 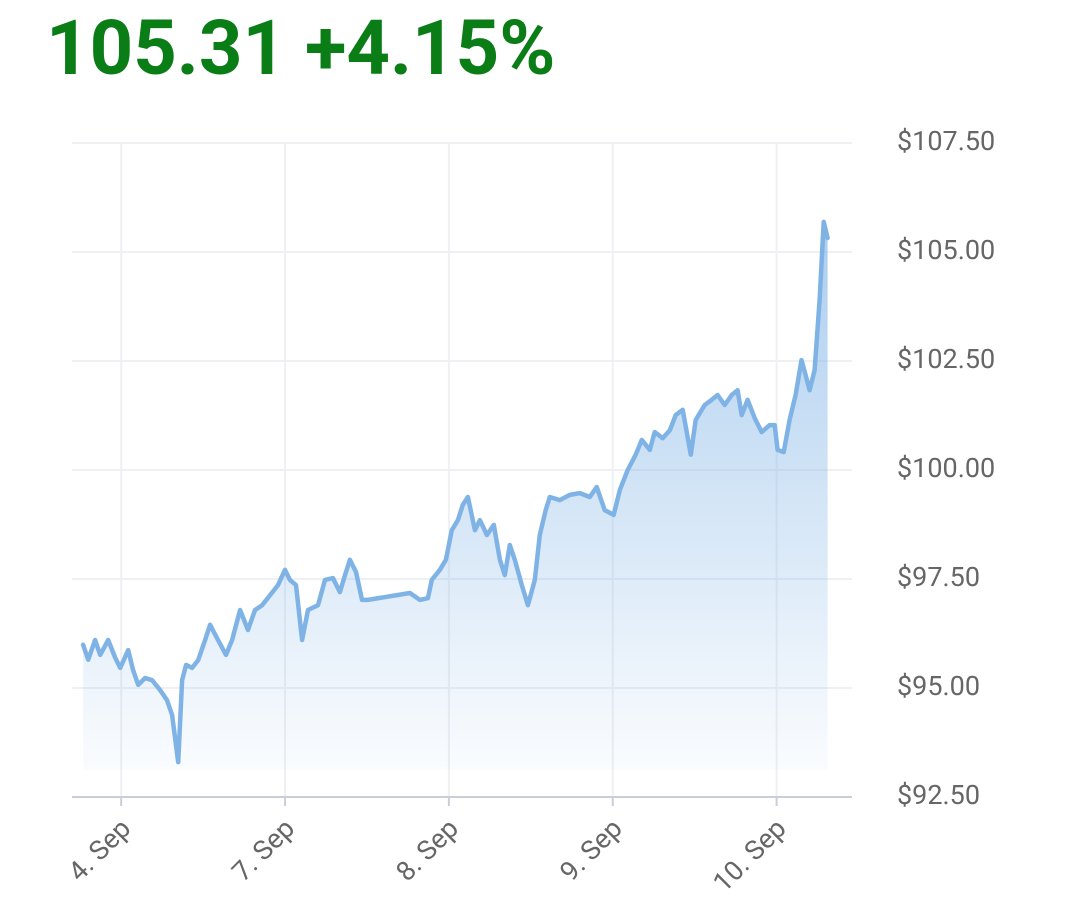 What do you see at coordinates (938, 577) in the screenshot?
I see `y-tick-label: $97.50` at bounding box center [938, 577].